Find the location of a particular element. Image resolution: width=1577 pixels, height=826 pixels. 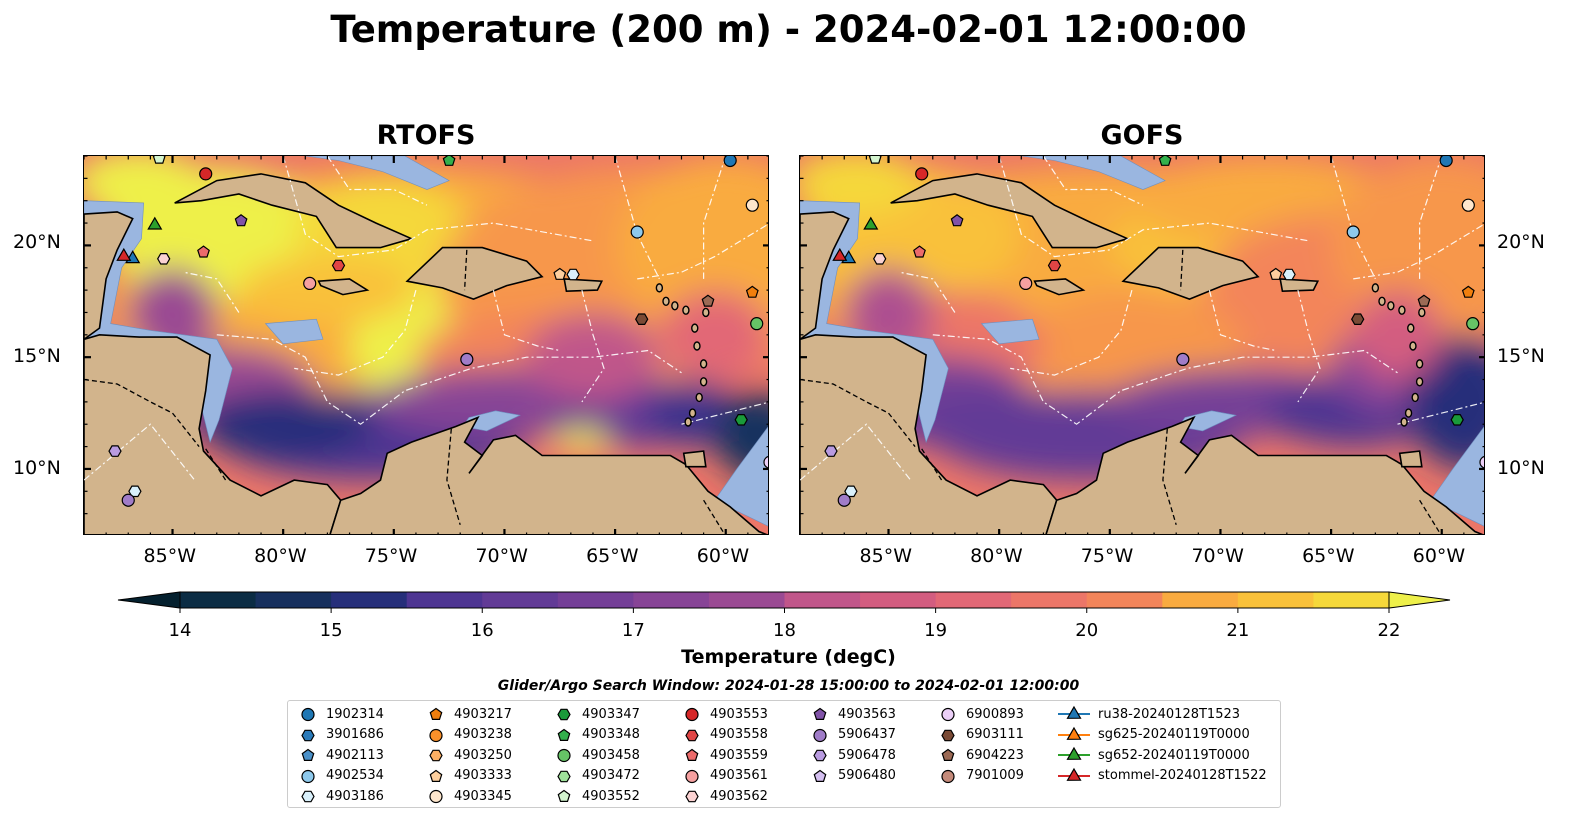

colorbar-tick-17: 17 is located at coordinates (633, 630).